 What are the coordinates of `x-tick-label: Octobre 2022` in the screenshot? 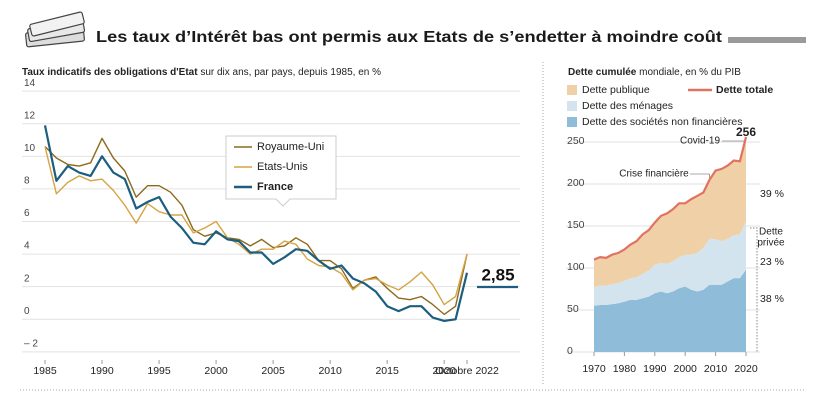 It's located at (467, 371).